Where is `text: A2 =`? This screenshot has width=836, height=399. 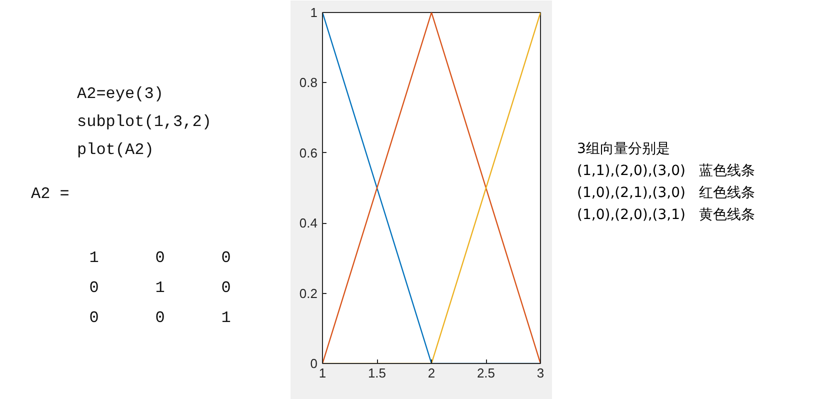 text: A2 = is located at coordinates (50, 194).